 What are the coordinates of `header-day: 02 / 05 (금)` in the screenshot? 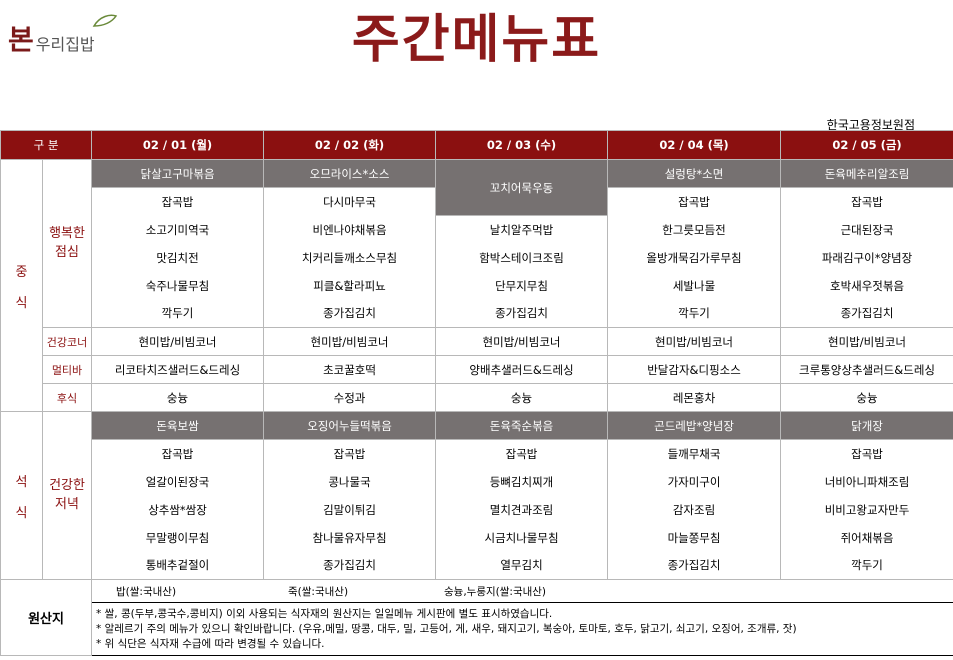 It's located at (866, 145).